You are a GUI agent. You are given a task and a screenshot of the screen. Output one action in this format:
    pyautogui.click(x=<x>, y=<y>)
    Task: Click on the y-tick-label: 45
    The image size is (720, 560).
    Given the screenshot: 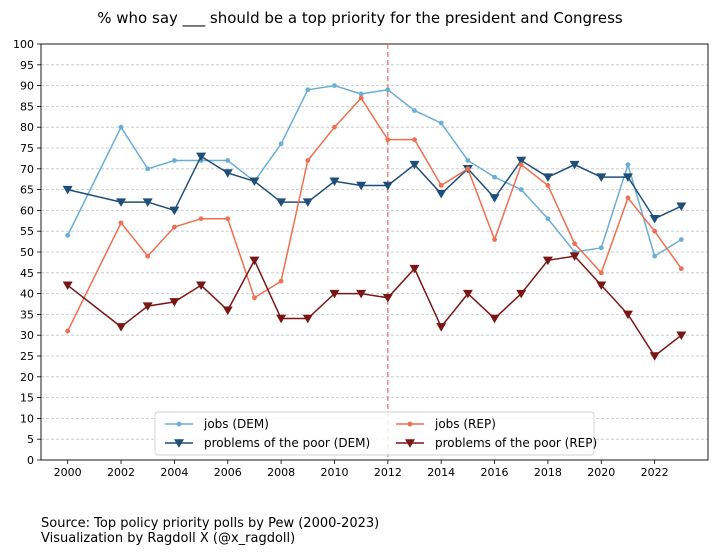 What is the action you would take?
    pyautogui.click(x=27, y=273)
    